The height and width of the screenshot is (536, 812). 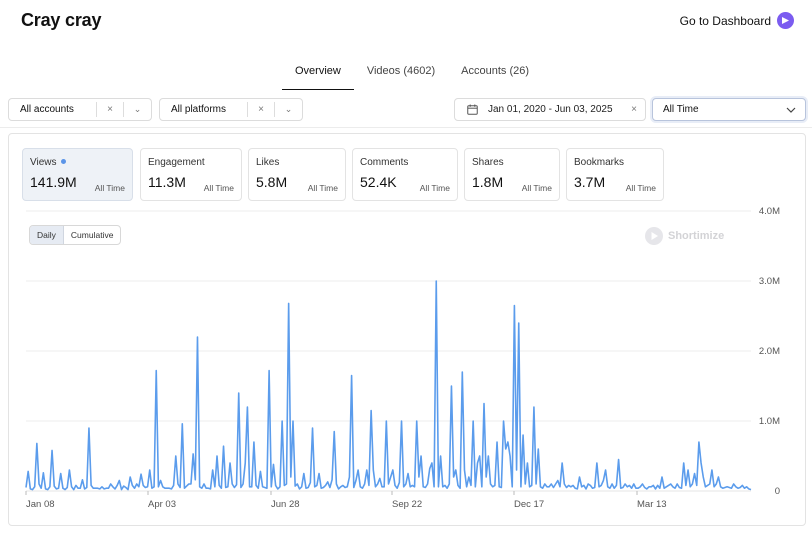 I want to click on time-range-value: All Time, so click(x=681, y=109).